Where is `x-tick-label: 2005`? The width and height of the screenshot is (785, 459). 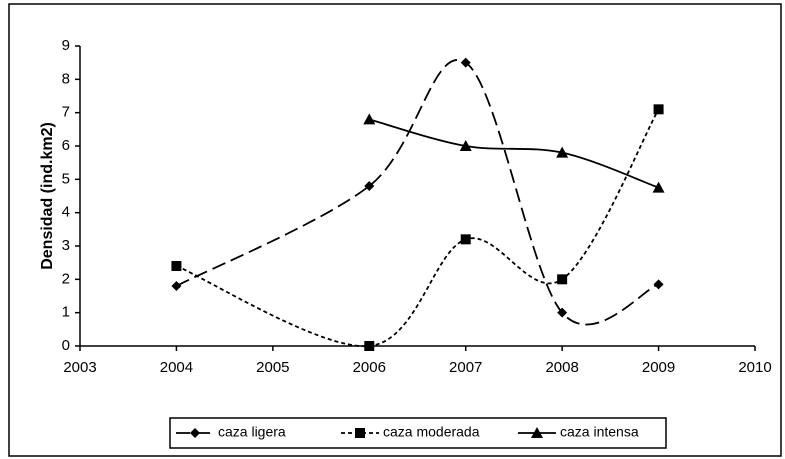 x-tick-label: 2005 is located at coordinates (272, 367).